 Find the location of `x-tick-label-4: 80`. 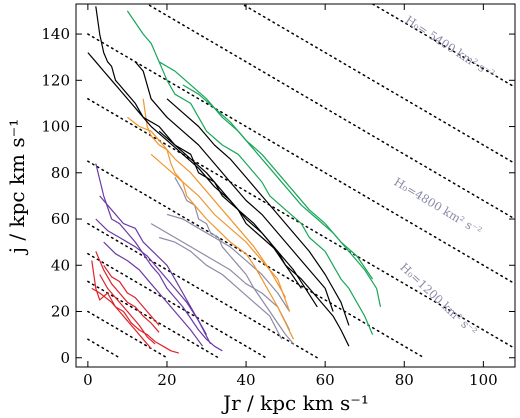

x-tick-label-4: 80 is located at coordinates (404, 380).